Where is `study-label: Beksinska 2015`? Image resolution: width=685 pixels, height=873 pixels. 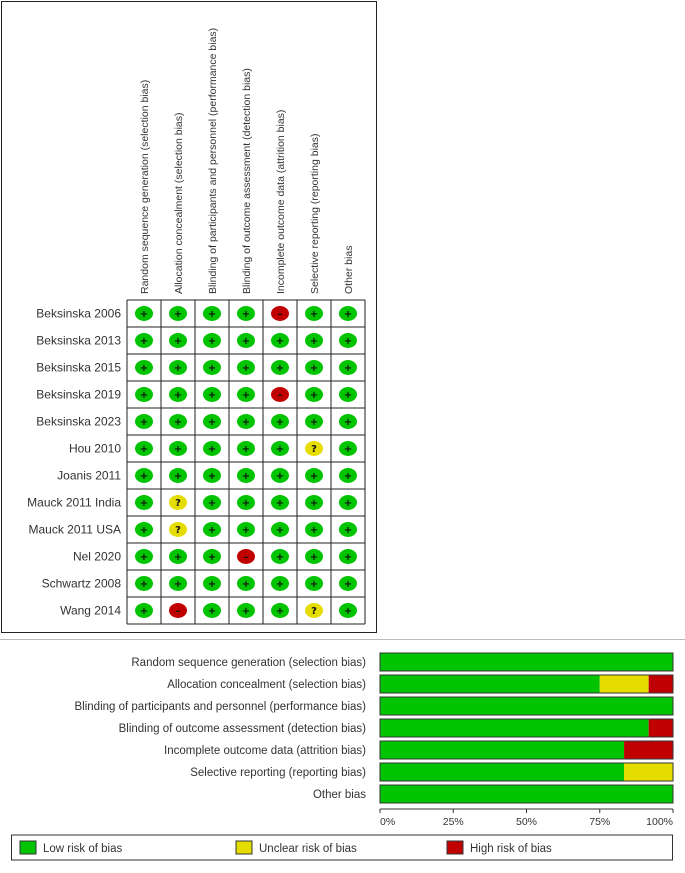
study-label: Beksinska 2015 is located at coordinates (78, 368).